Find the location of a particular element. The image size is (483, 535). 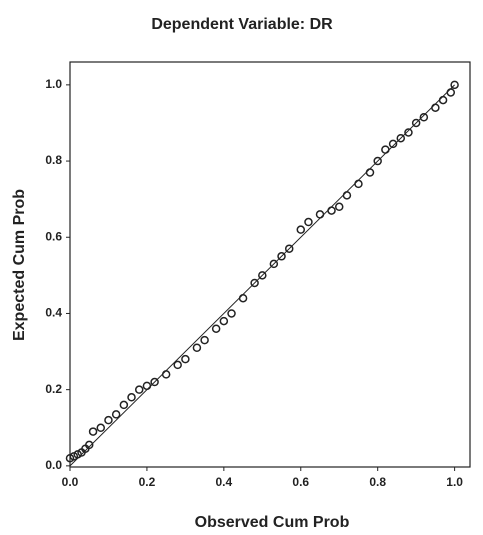

y-tick-label: 0.4 is located at coordinates (53, 313).